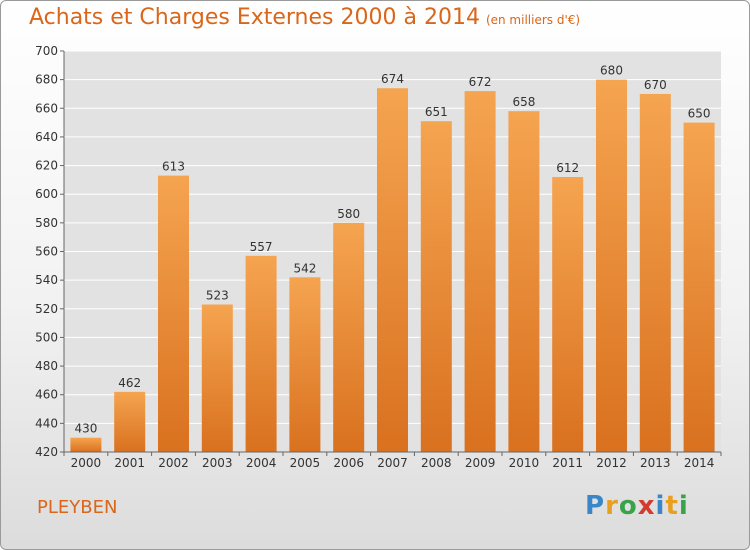  What do you see at coordinates (130, 421) in the screenshot?
I see `bar-2001` at bounding box center [130, 421].